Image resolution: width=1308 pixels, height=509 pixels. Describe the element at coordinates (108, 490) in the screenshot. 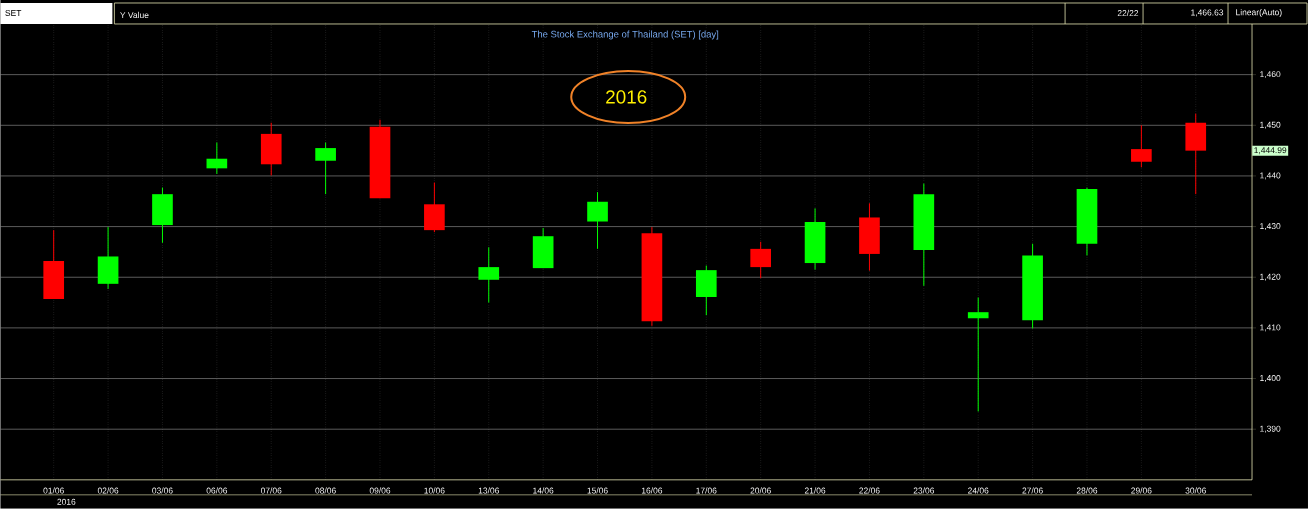

I see `x-tick-label: 02/06` at that location.